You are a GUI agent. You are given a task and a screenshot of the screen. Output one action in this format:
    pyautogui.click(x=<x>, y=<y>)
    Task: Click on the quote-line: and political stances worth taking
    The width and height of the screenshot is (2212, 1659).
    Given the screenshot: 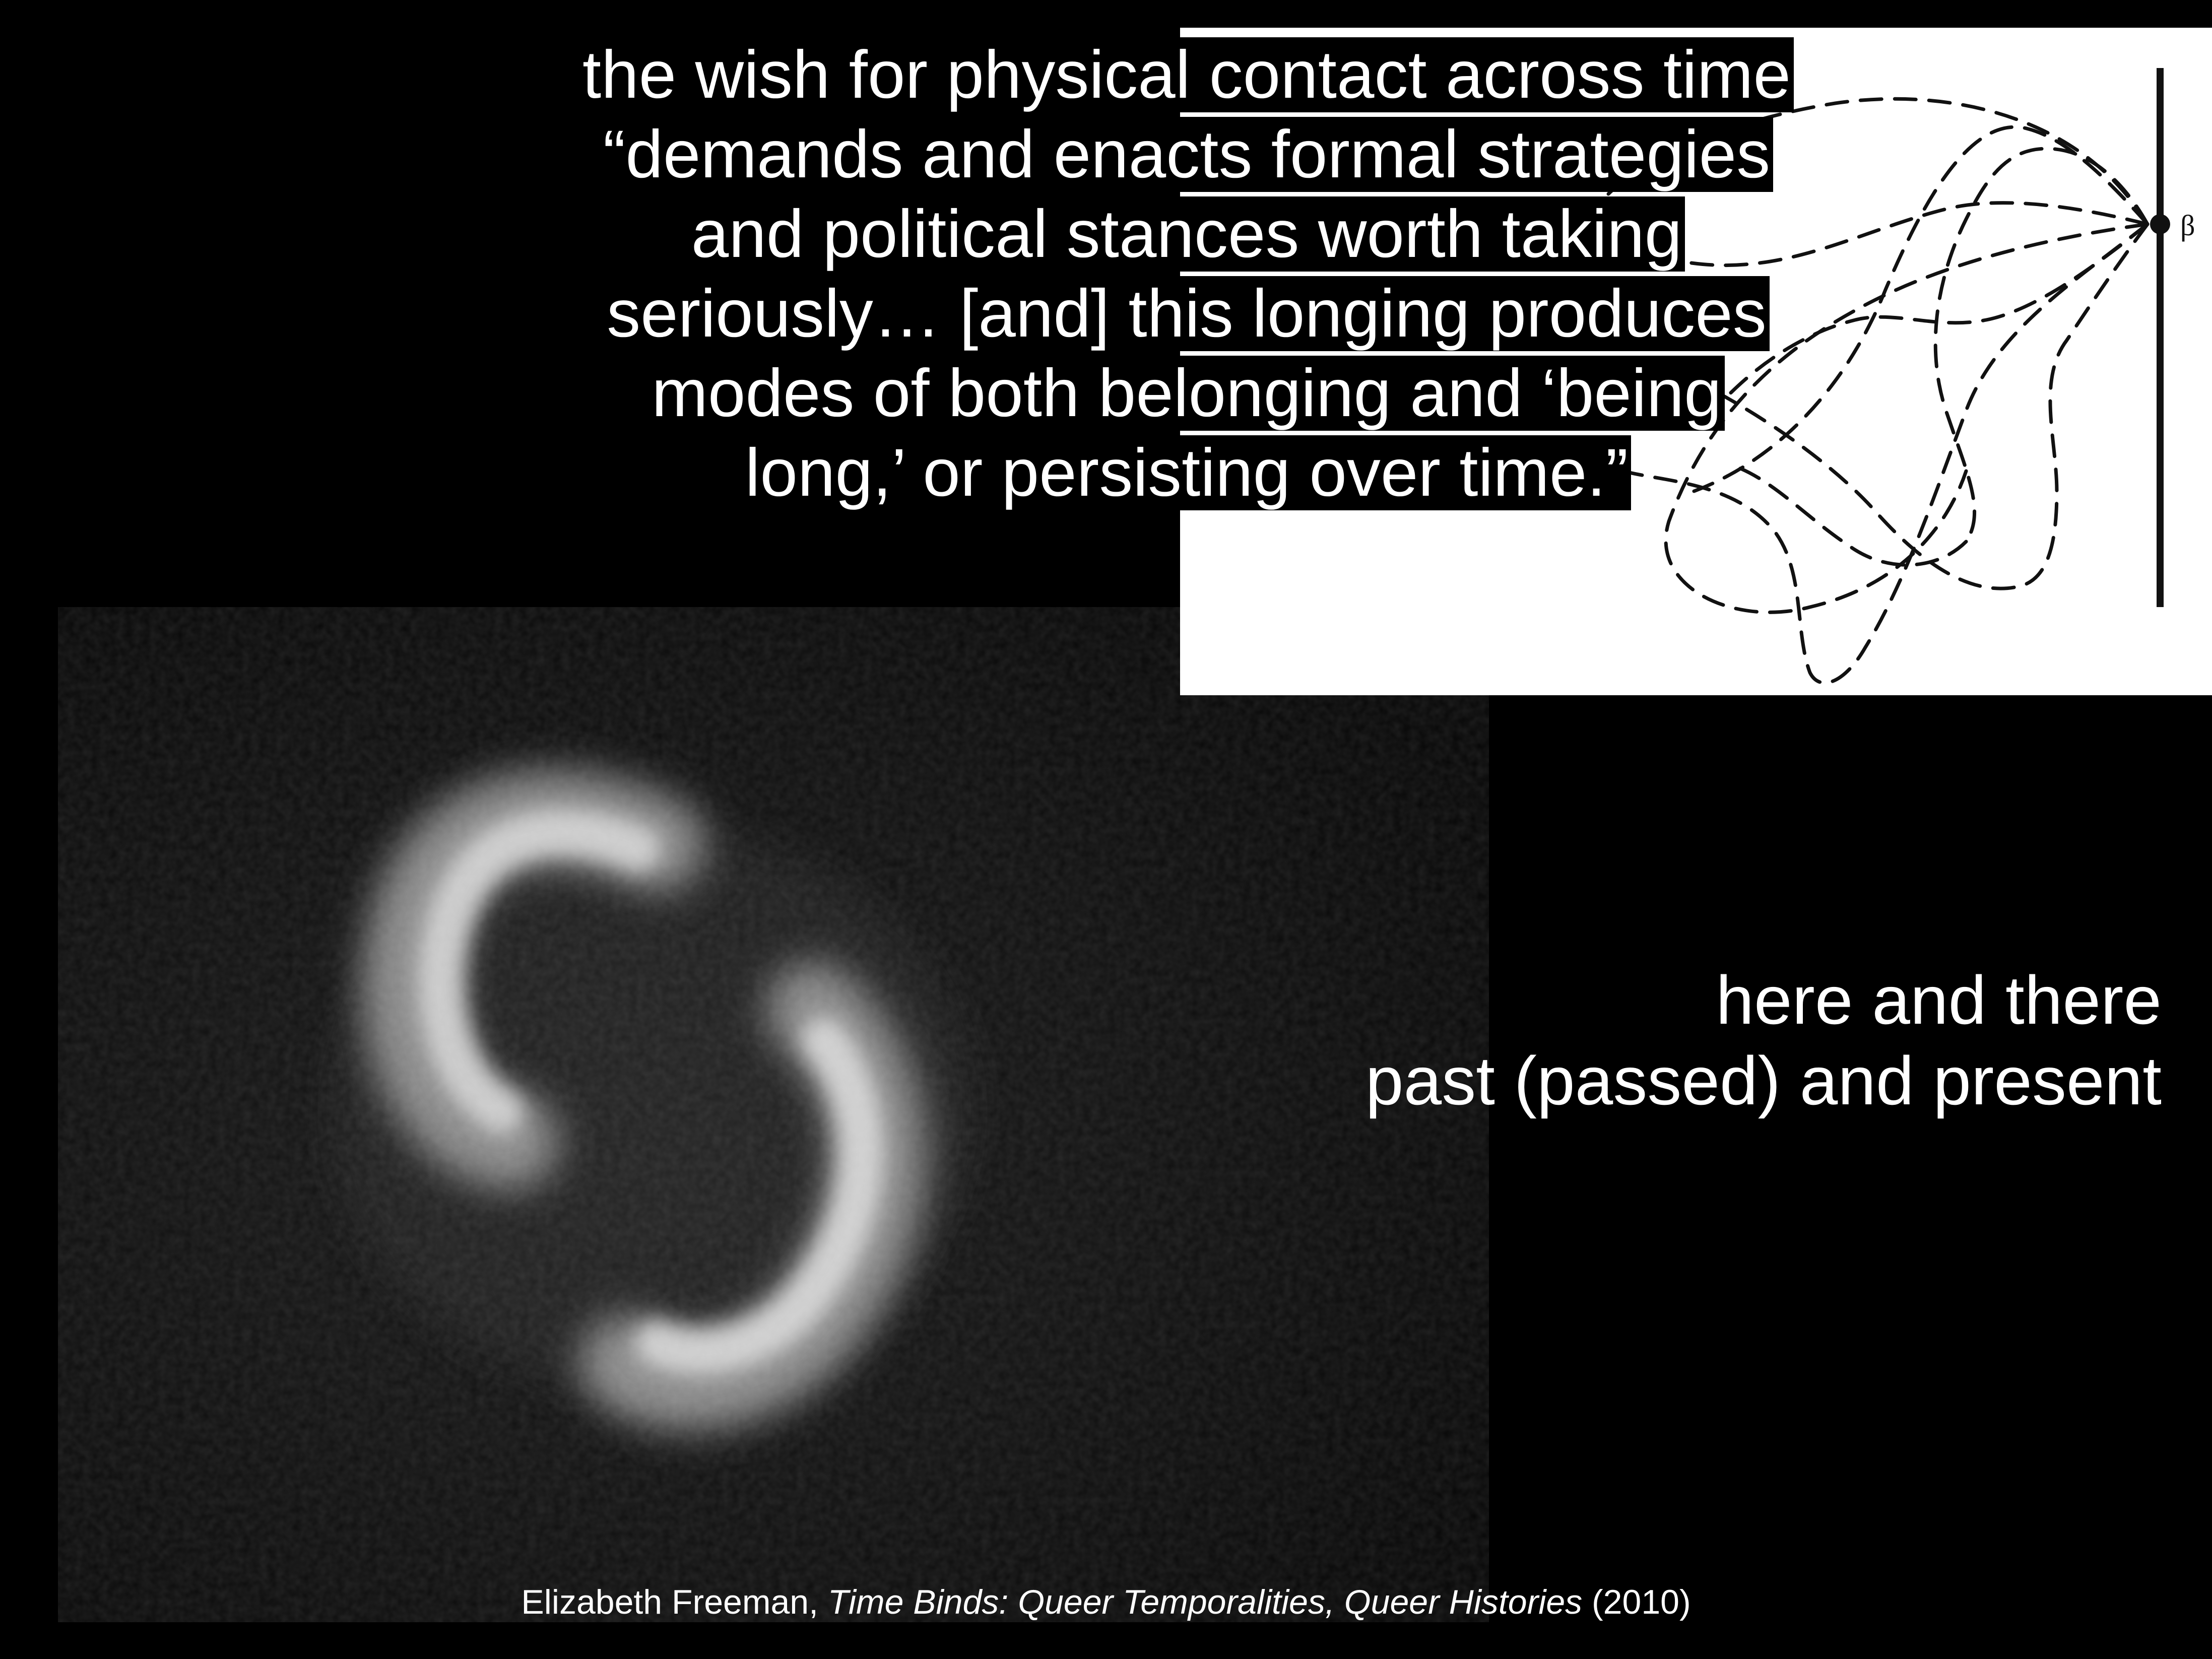 What is the action you would take?
    pyautogui.click(x=1186, y=234)
    